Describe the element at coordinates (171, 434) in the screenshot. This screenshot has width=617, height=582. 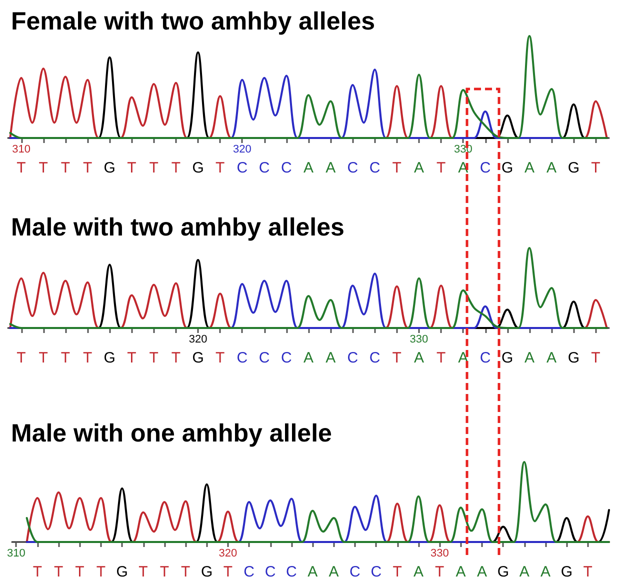
I see `chart-title: Male with one amhby allele` at that location.